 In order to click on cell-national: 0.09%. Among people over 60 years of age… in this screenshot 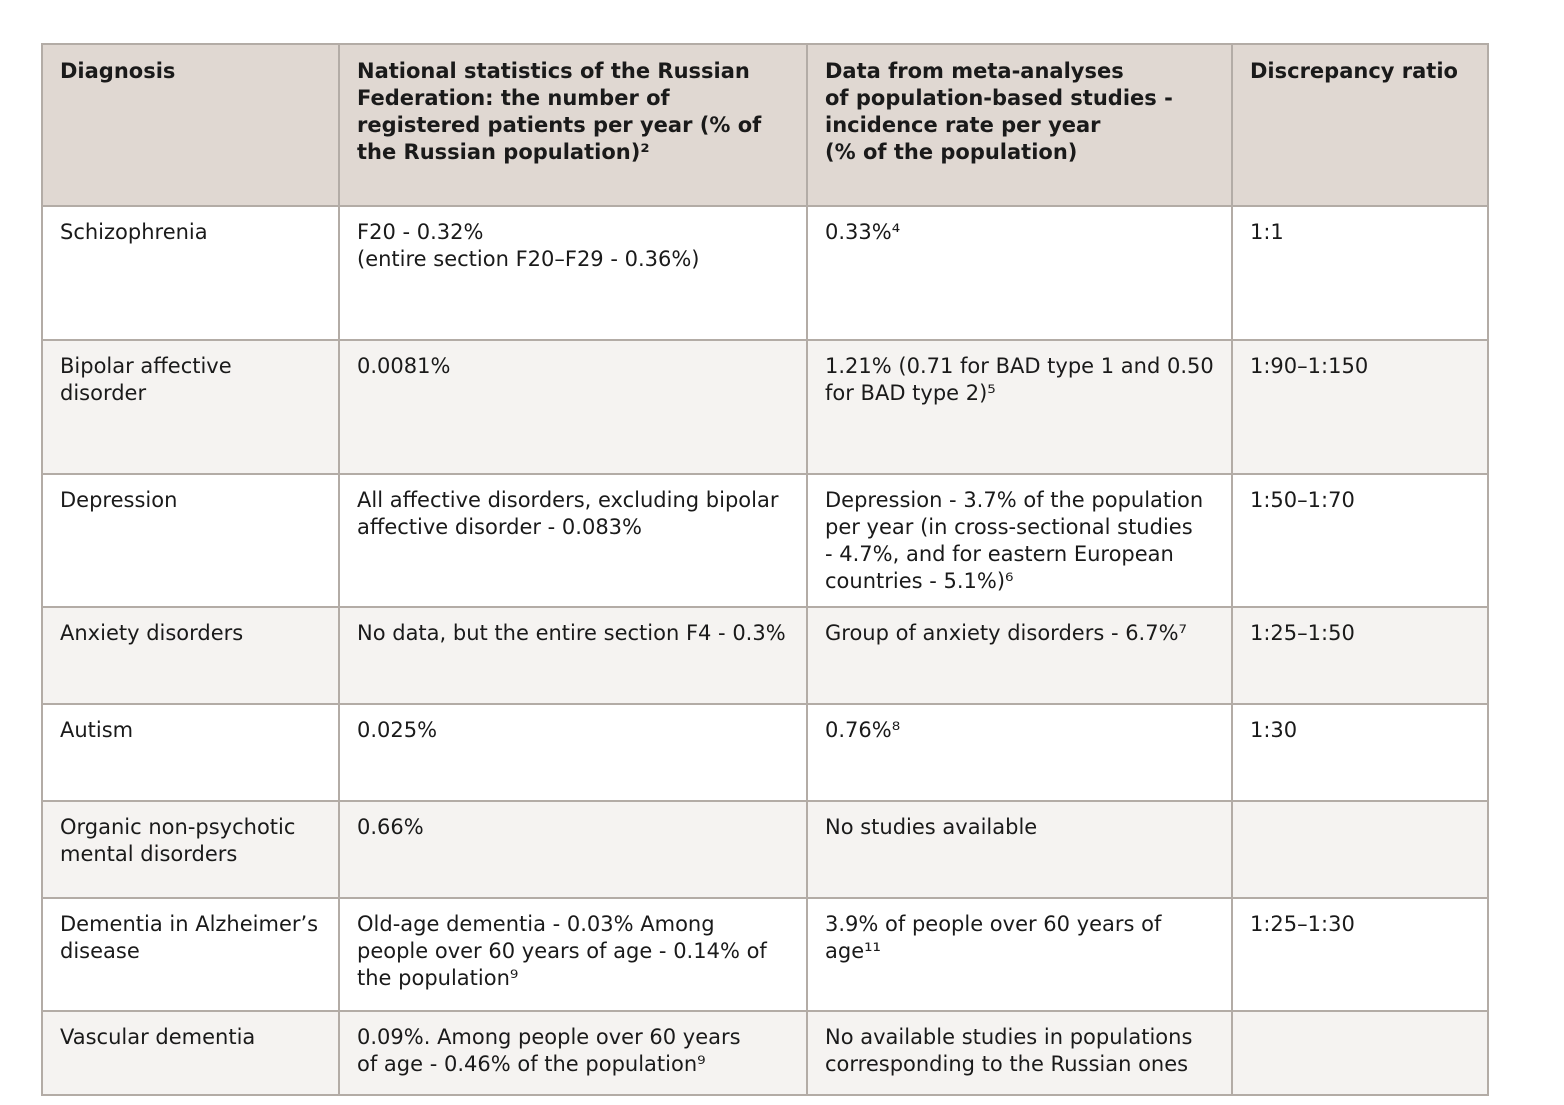, I will do `click(573, 1053)`.